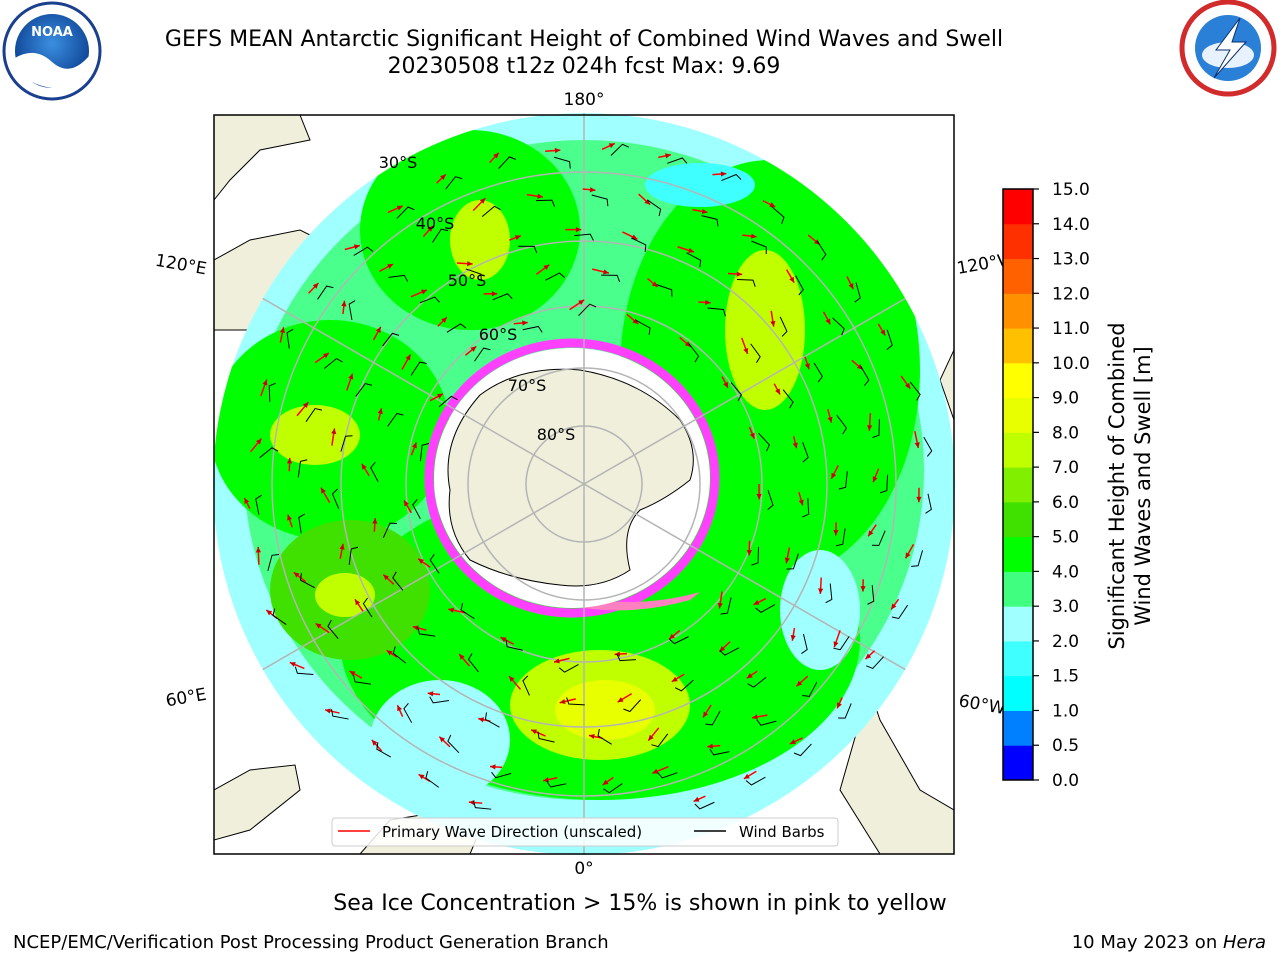  I want to click on colorbar-tick-label: 11.0, so click(1071, 329).